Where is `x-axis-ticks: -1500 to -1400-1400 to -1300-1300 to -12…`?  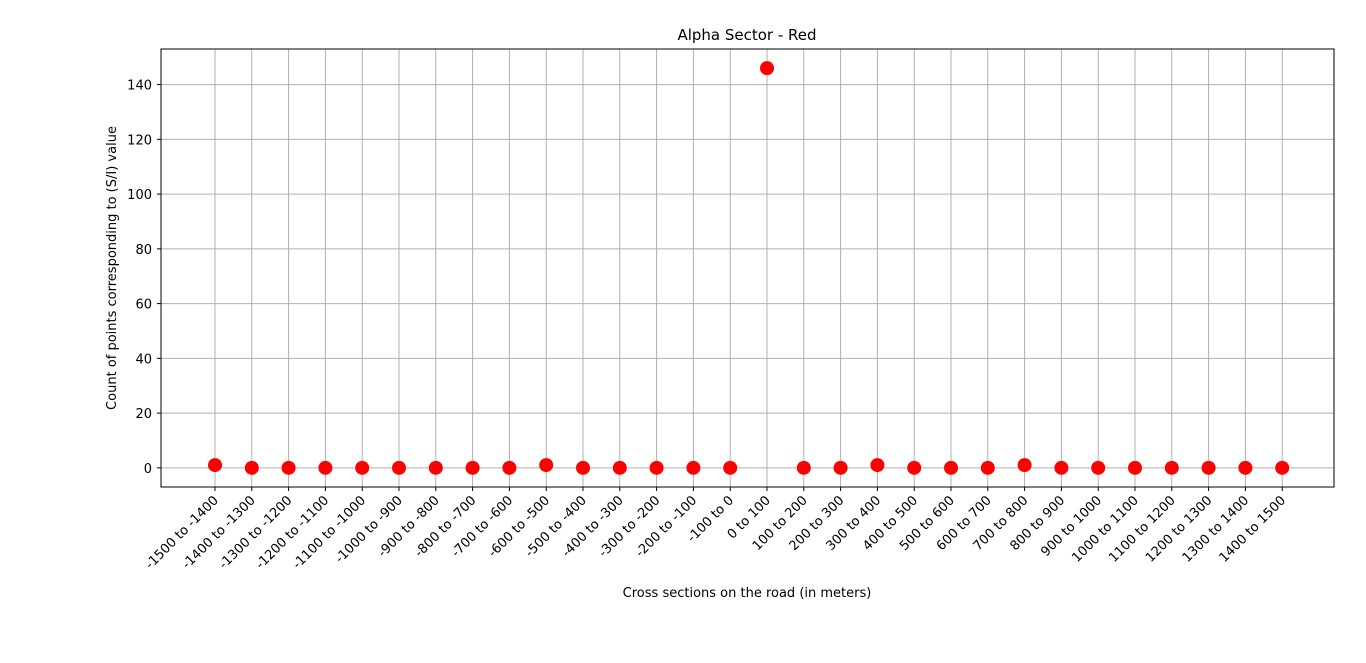
x-axis-ticks: -1500 to -1400-1400 to -1300-1300 to -12… is located at coordinates (716, 529).